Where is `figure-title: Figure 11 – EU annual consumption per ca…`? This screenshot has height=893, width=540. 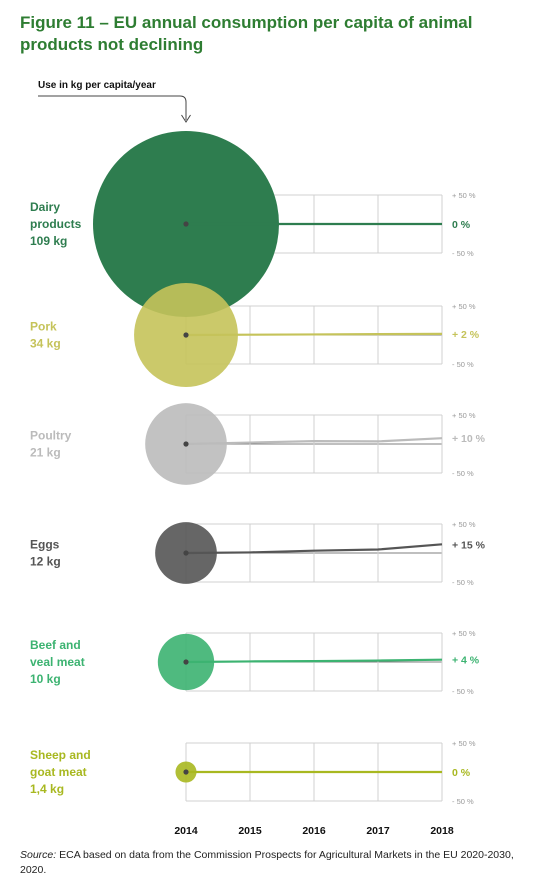 figure-title: Figure 11 – EU annual consumption per ca… is located at coordinates (246, 33).